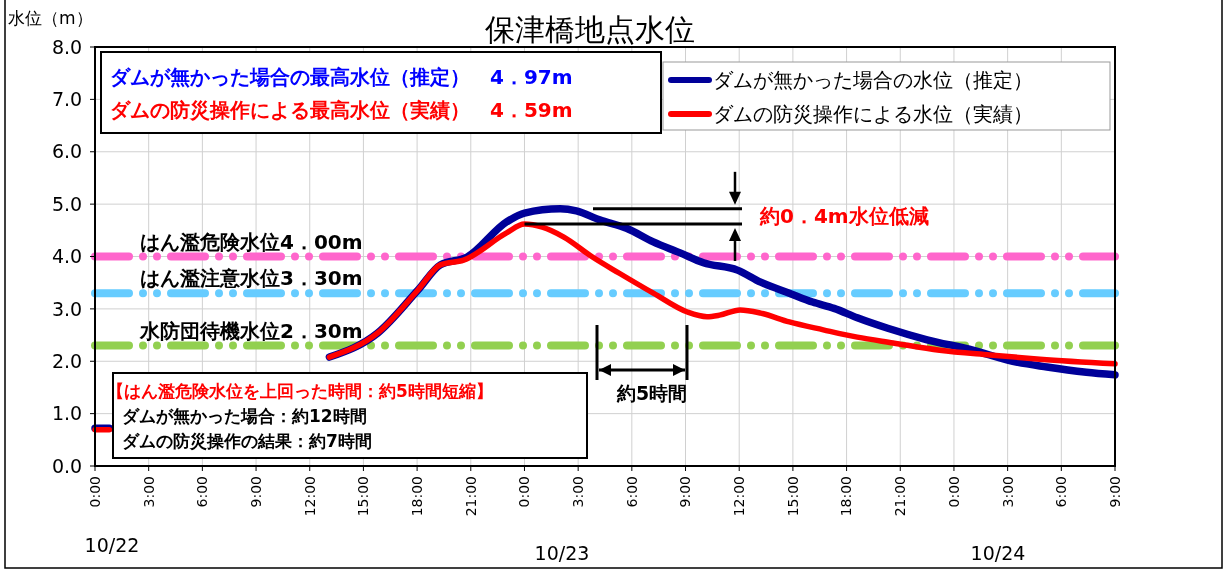  I want to click on text: 10/23, so click(562, 553).